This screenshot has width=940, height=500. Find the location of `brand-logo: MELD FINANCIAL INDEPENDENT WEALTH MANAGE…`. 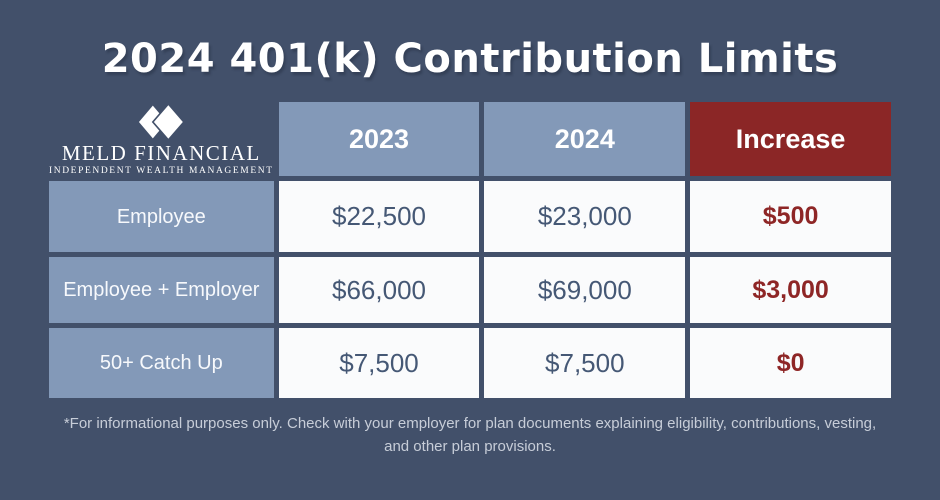

brand-logo: MELD FINANCIAL INDEPENDENT WEALTH MANAGE… is located at coordinates (161, 139).